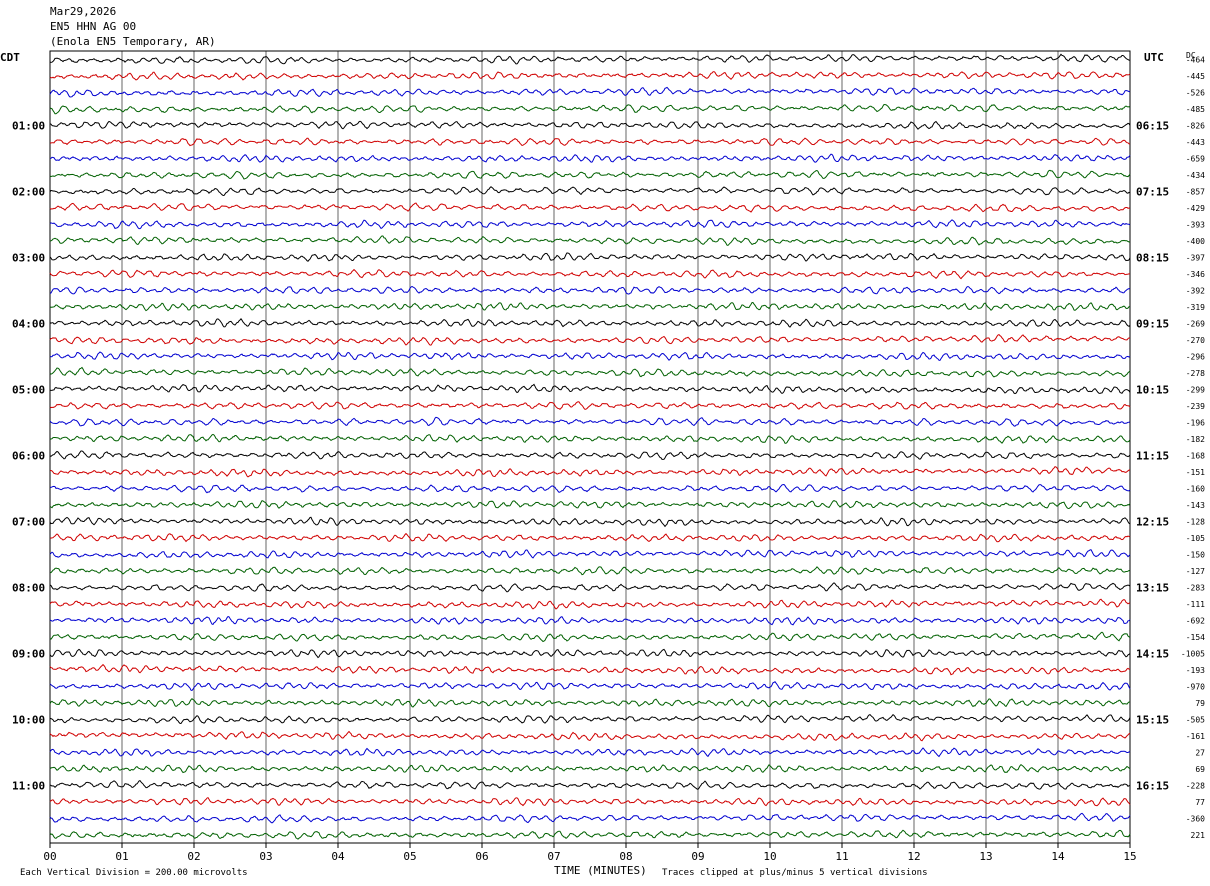 This screenshot has width=1210, height=886. What do you see at coordinates (1195, 455) in the screenshot?
I see `dc-offset-25: -168` at bounding box center [1195, 455].